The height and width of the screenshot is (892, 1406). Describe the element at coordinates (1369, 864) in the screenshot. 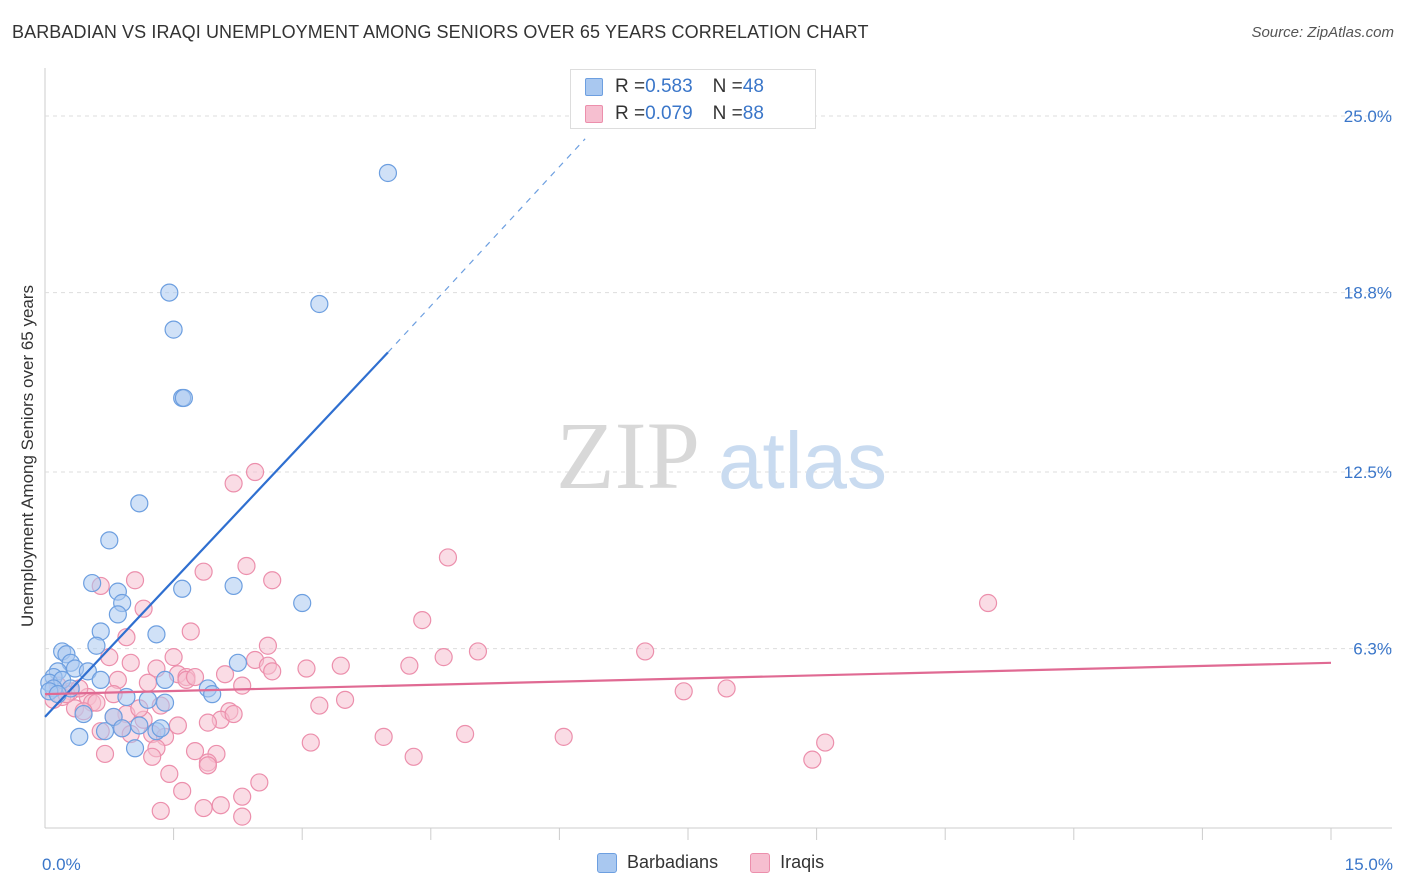

I see `x-tick-label: 15.0%` at that location.